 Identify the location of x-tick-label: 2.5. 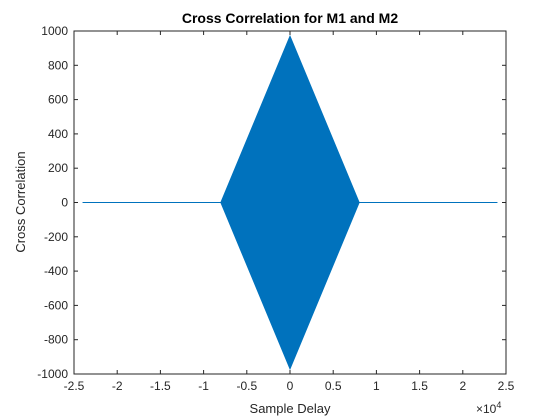
(506, 386).